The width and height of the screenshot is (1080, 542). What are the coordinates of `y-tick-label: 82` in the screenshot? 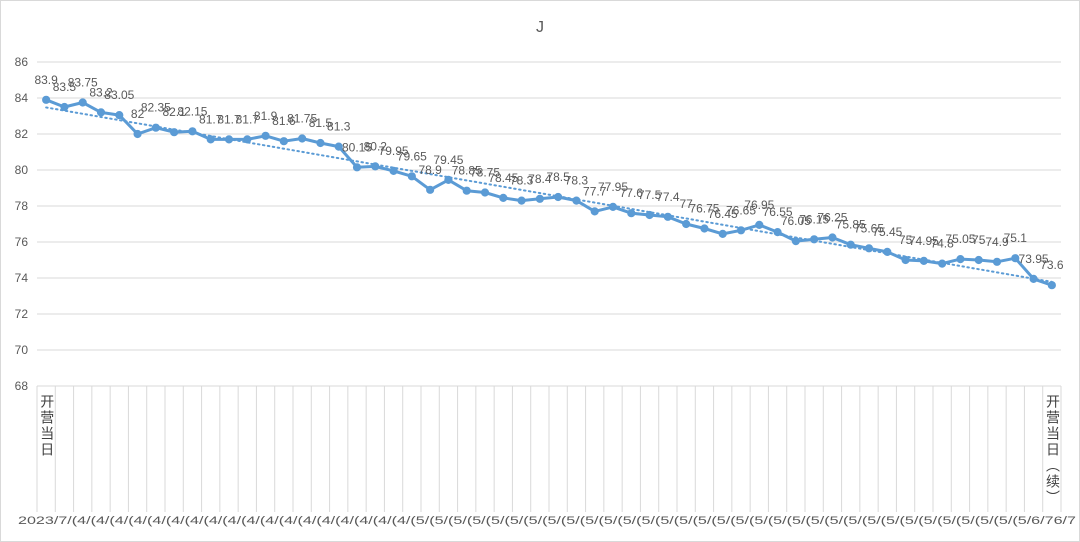 It's located at (22, 134).